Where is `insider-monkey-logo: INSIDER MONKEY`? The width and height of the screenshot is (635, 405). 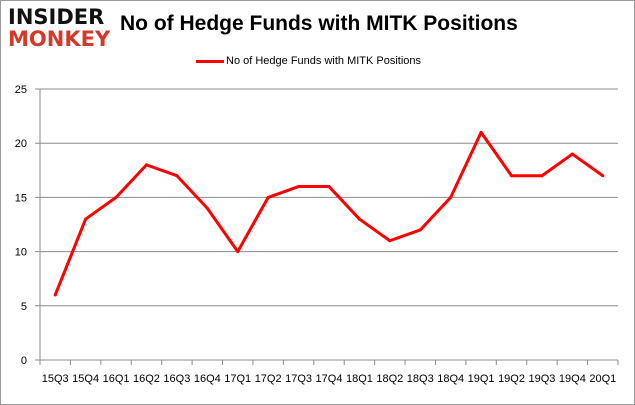
insider-monkey-logo: INSIDER MONKEY is located at coordinates (59, 28).